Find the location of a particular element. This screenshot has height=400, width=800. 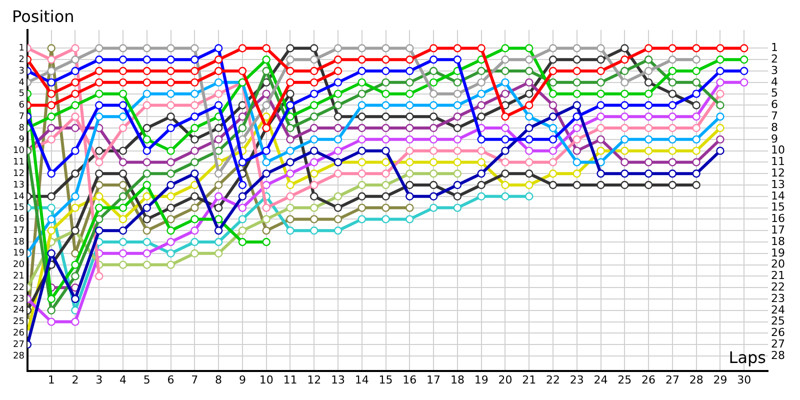

x-tick-label: 2 is located at coordinates (75, 379).